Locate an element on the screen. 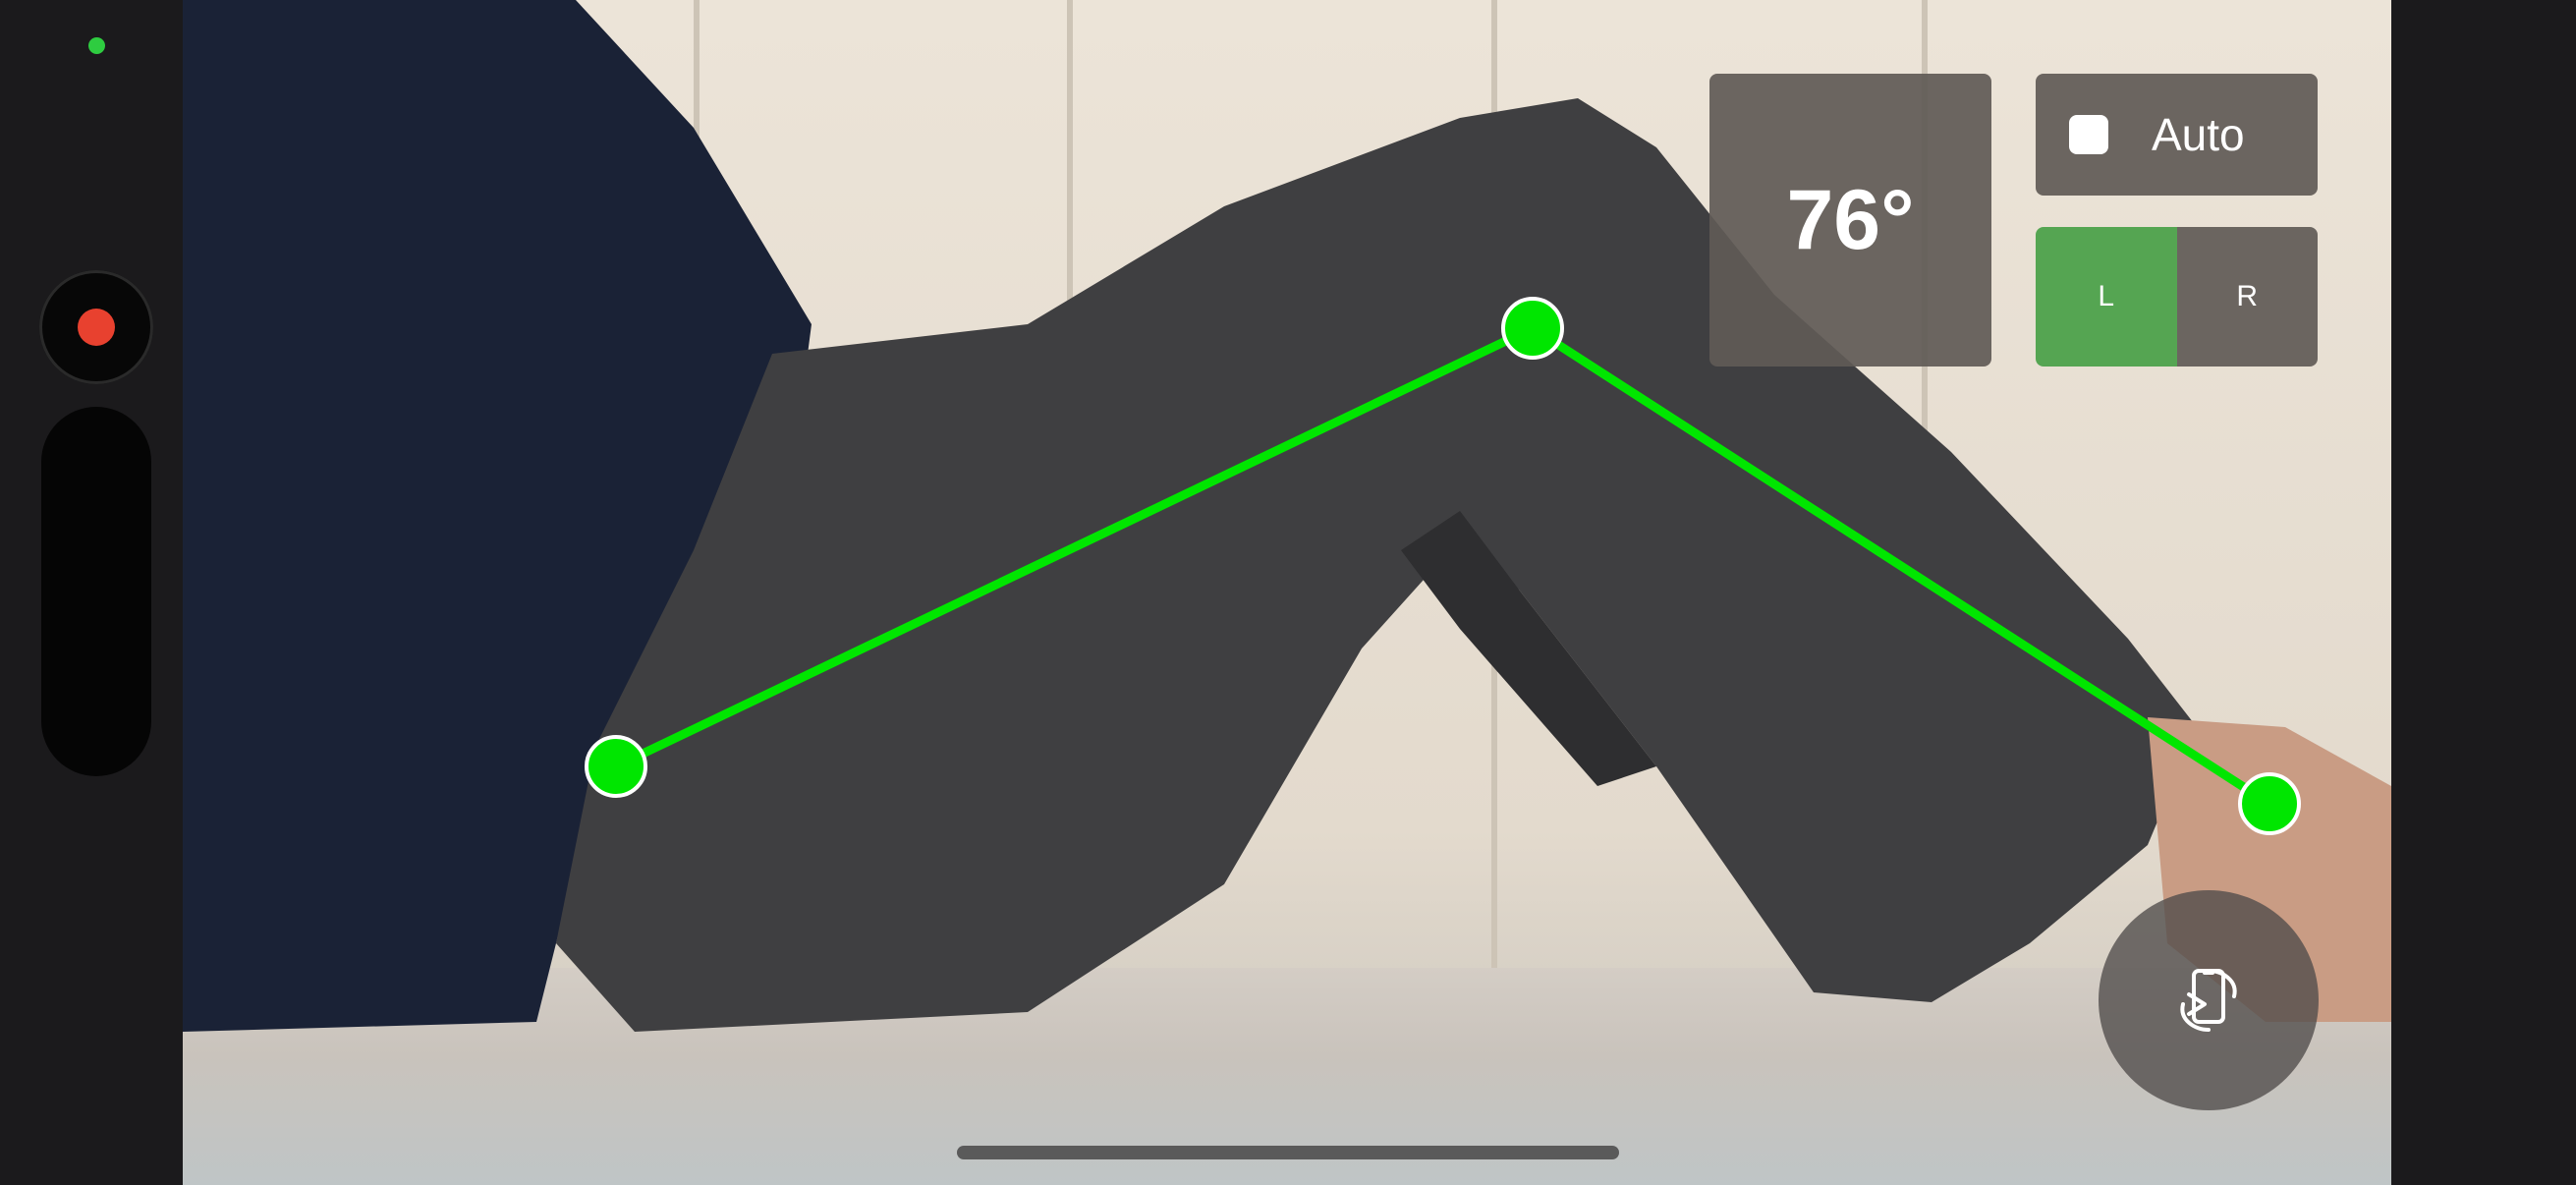 This screenshot has height=1185, width=2576. side-left-button: L is located at coordinates (2106, 297).